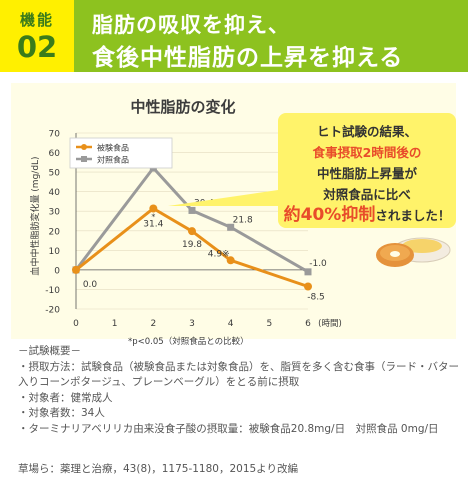 This screenshot has width=468, height=500. What do you see at coordinates (219, 254) in the screenshot?
I see `data-label: 4.9※` at bounding box center [219, 254].